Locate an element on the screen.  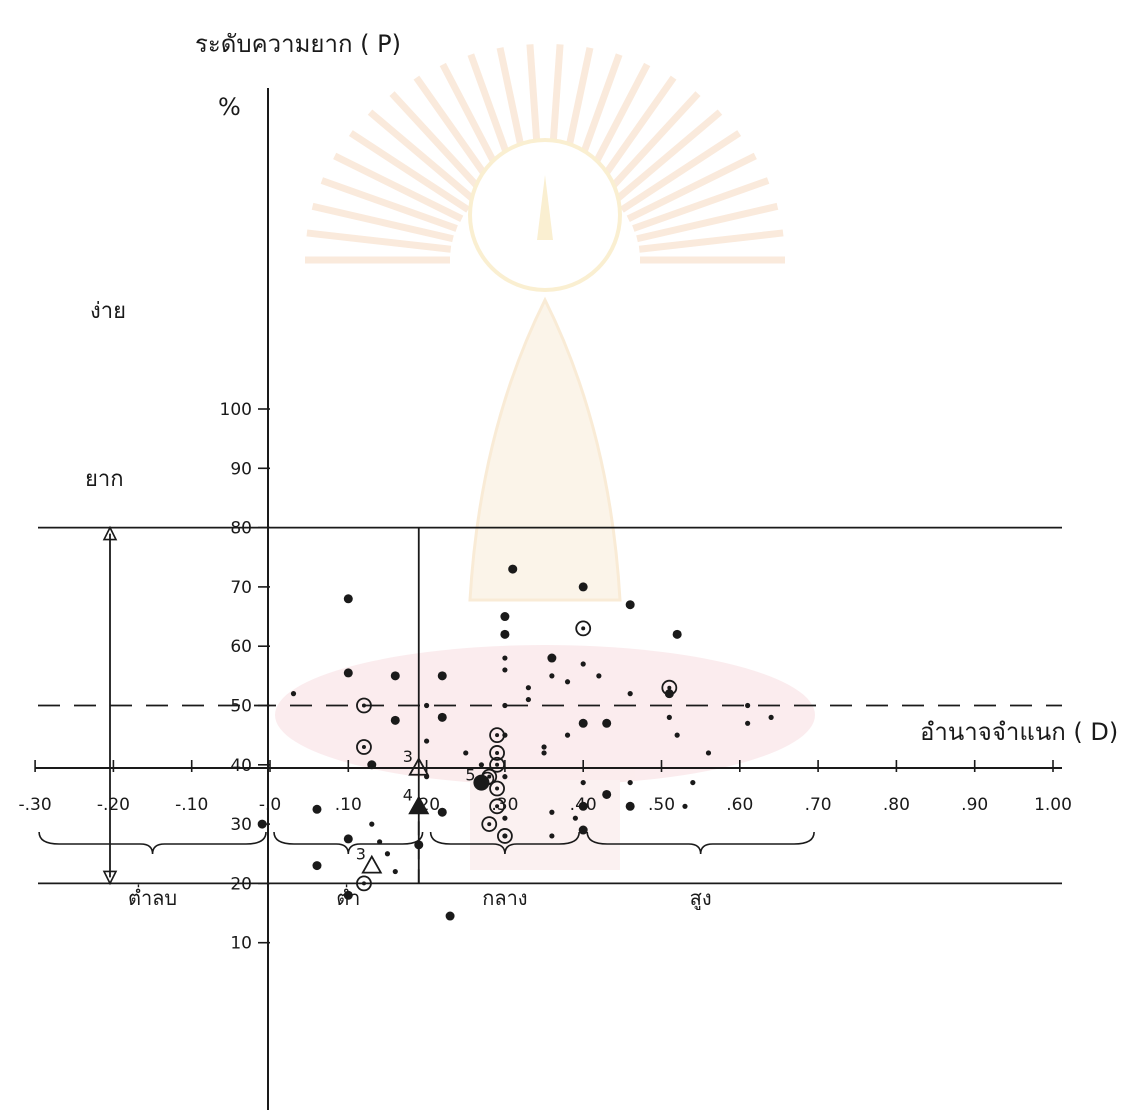
x-tick-label: -.10 is located at coordinates (191, 805).